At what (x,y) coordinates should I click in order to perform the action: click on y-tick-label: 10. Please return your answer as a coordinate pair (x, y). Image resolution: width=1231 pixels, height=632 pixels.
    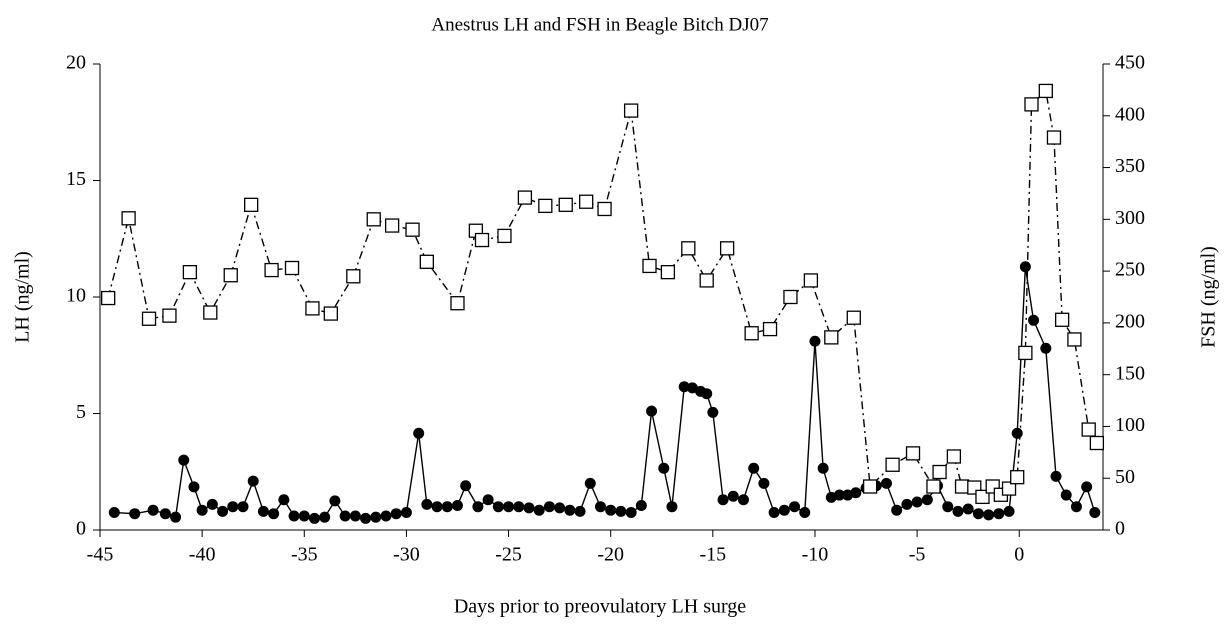
    Looking at the image, I should click on (76, 296).